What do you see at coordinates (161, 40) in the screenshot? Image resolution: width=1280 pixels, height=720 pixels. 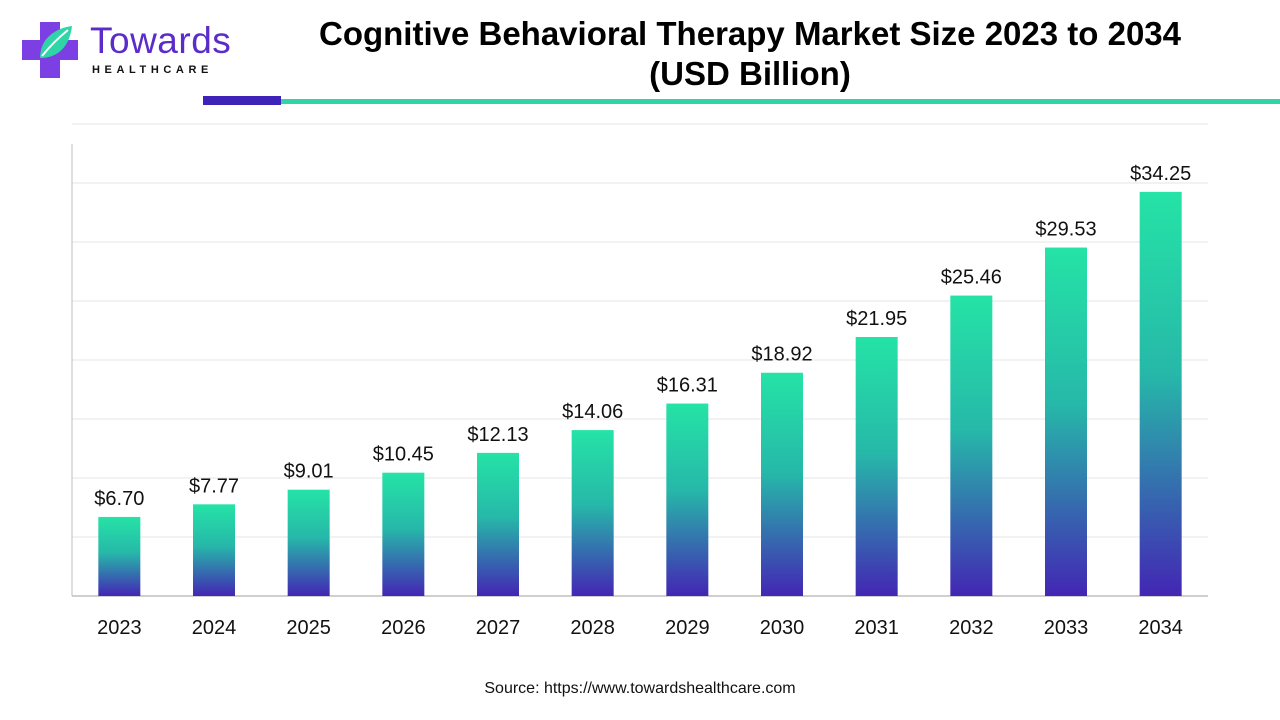 I see `logo-name: Towards` at bounding box center [161, 40].